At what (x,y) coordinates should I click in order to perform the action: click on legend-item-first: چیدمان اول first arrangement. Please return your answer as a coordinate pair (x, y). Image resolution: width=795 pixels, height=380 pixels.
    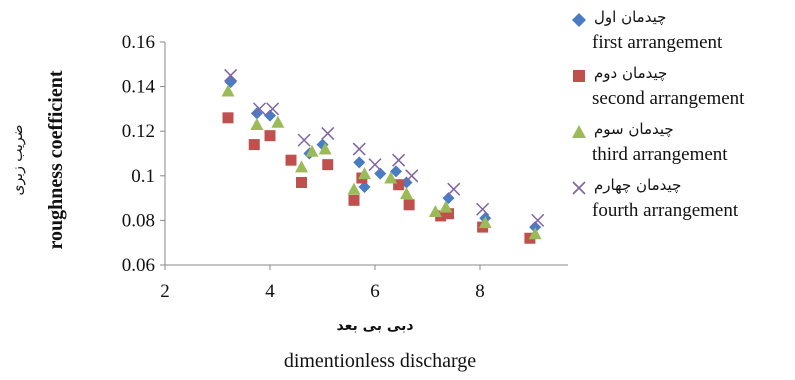
    Looking at the image, I should click on (681, 36).